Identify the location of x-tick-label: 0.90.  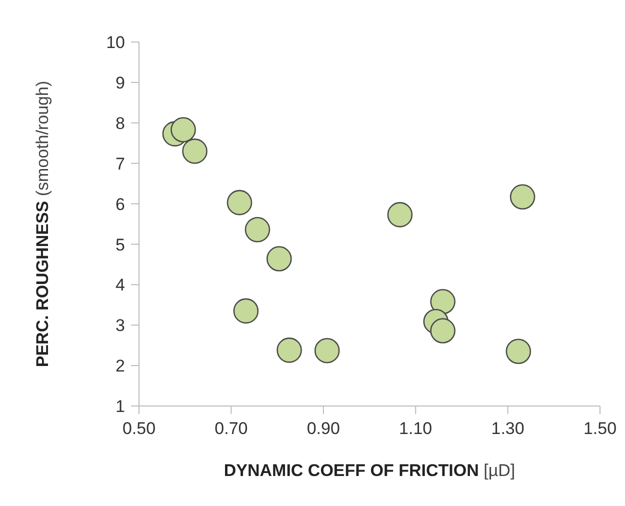
(323, 428).